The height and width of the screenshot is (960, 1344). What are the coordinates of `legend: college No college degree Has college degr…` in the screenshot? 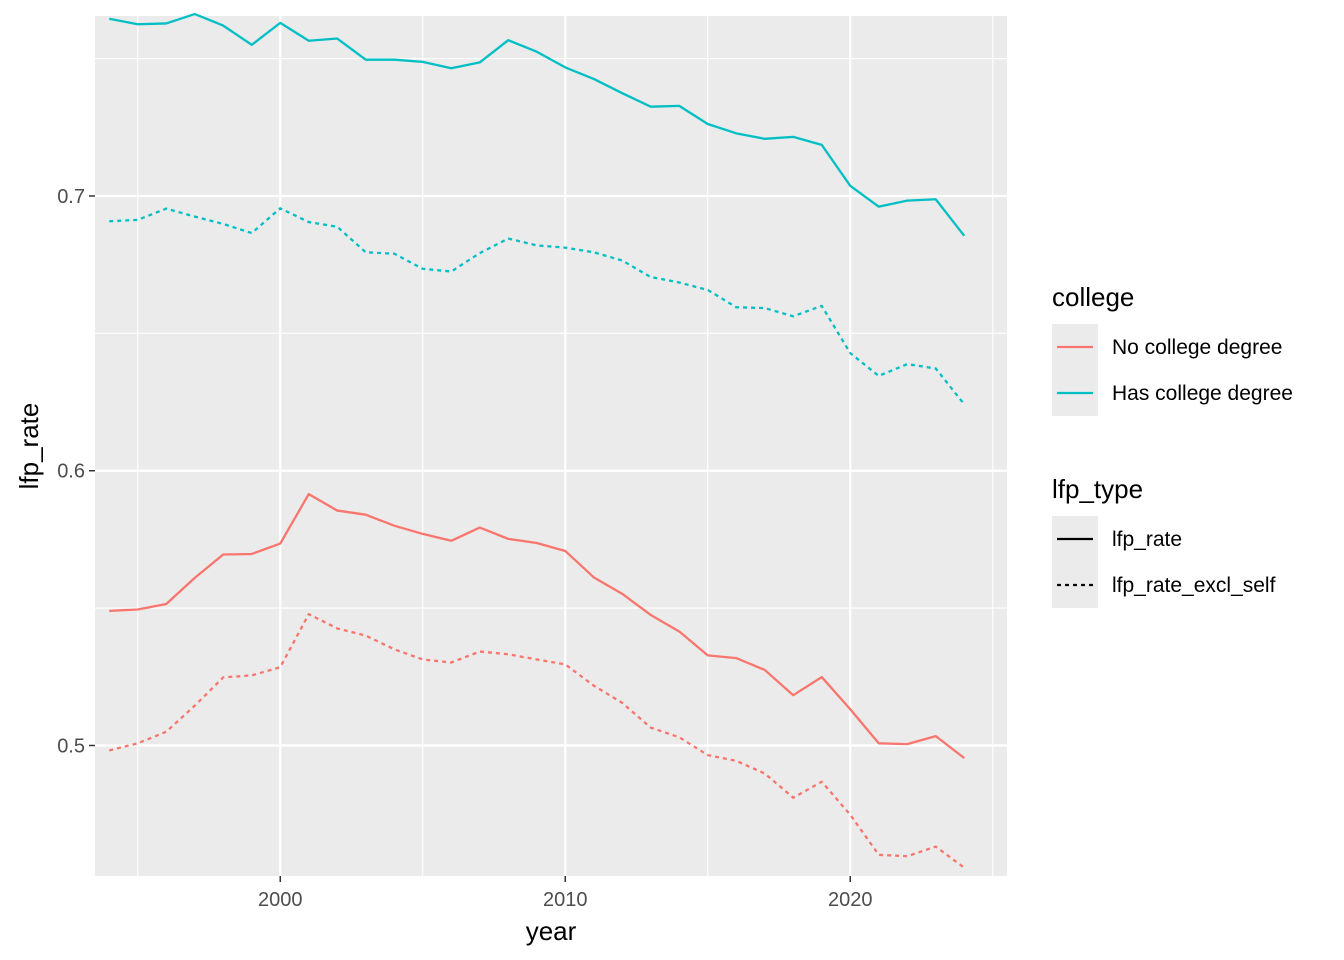 It's located at (1172, 445).